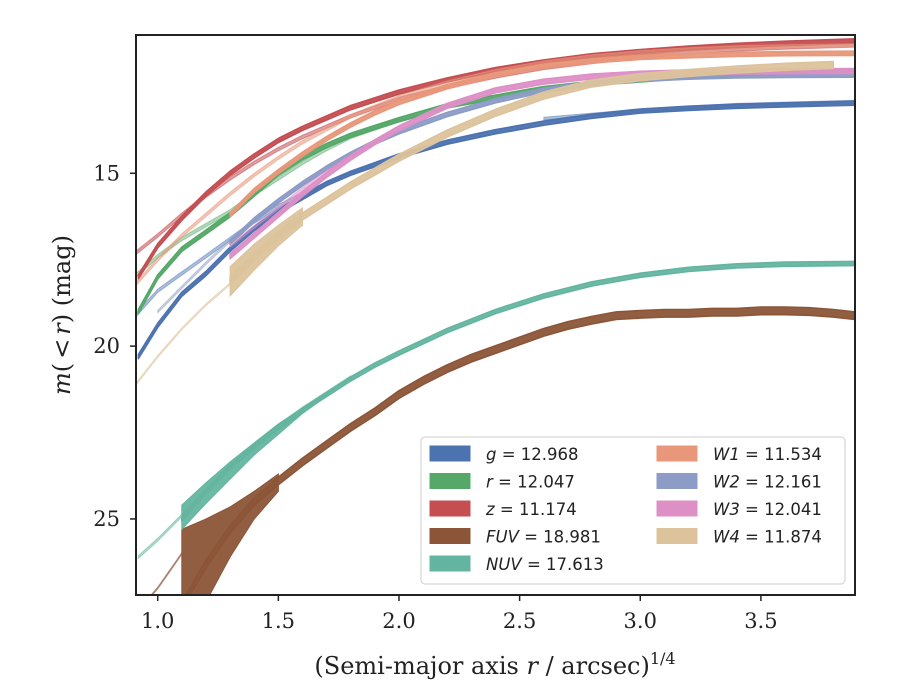  What do you see at coordinates (62, 318) in the screenshot?
I see `y-axis-title-close: )` at bounding box center [62, 318].